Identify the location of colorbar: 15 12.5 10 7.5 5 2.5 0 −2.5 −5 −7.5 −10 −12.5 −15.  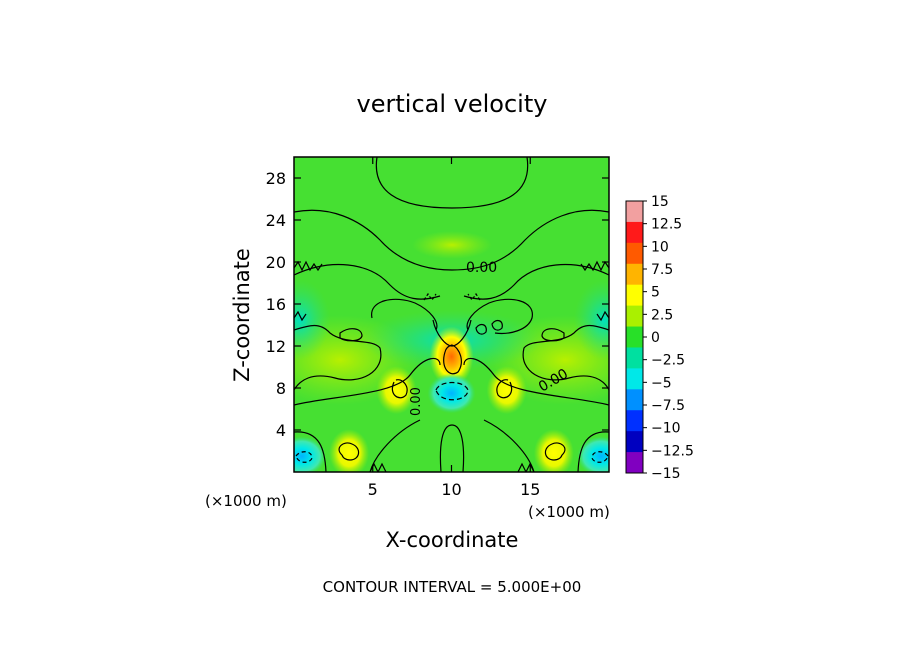
(659, 338).